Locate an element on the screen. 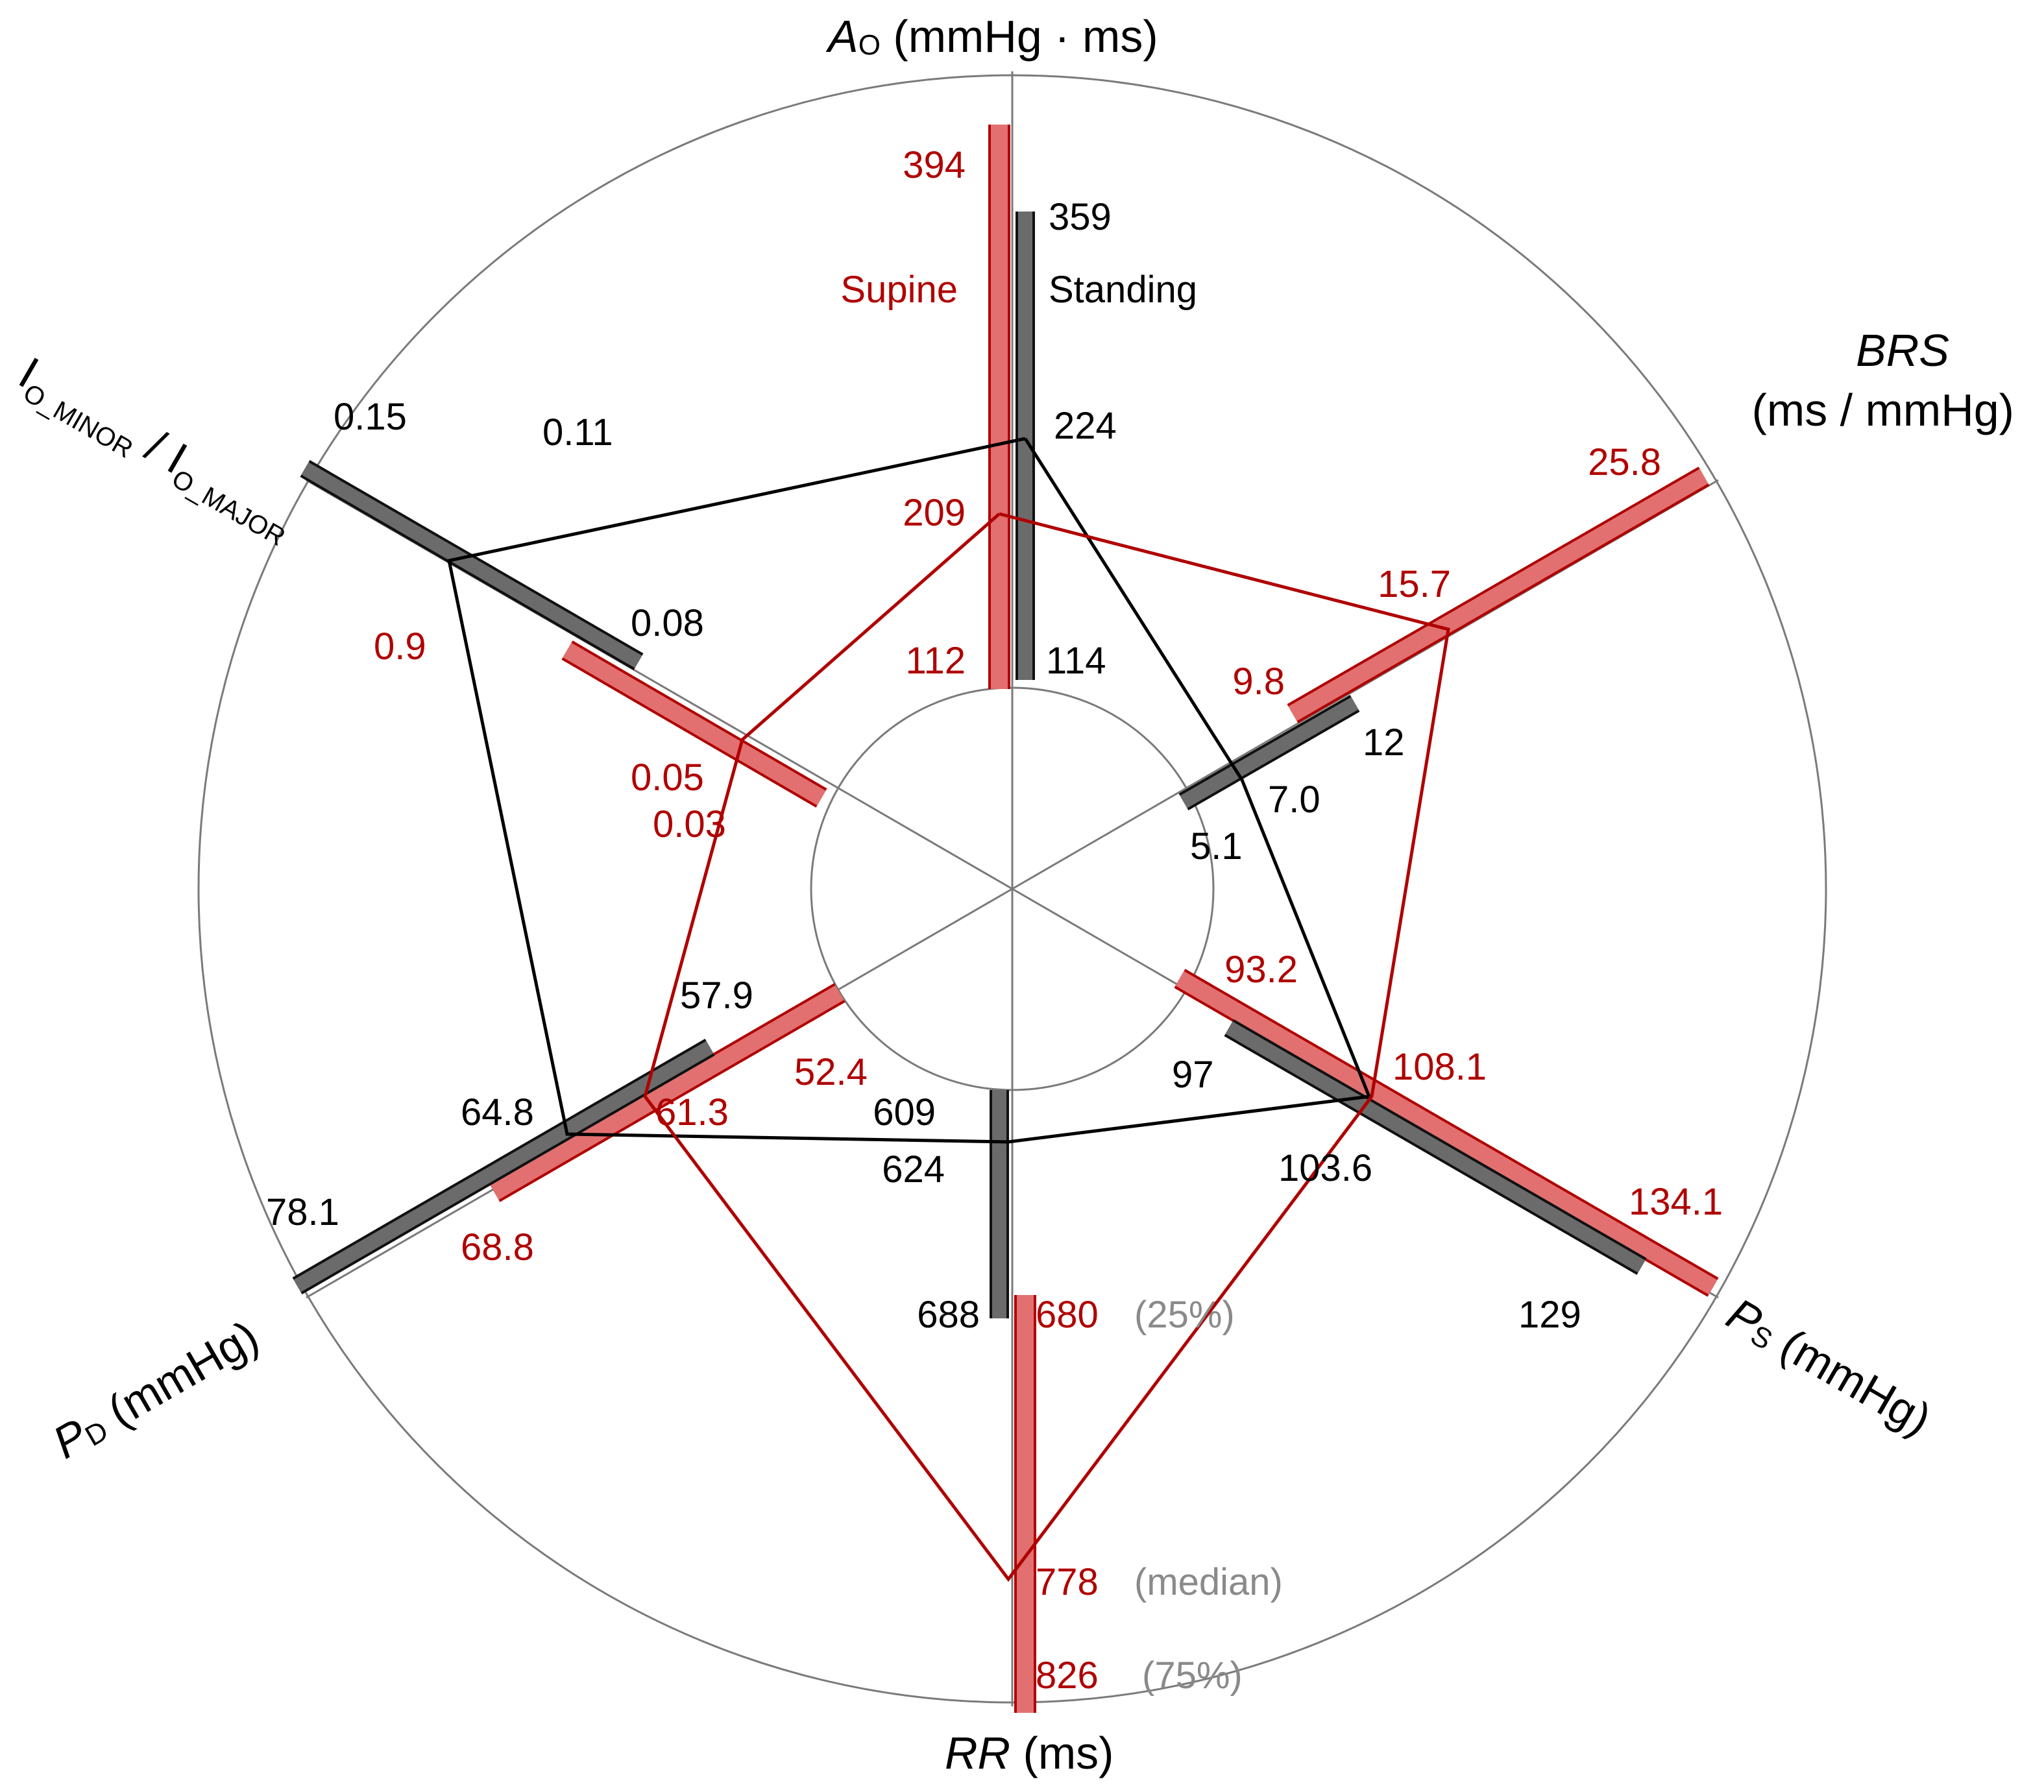 The image size is (2044, 1792). value-label: 112 is located at coordinates (936, 661).